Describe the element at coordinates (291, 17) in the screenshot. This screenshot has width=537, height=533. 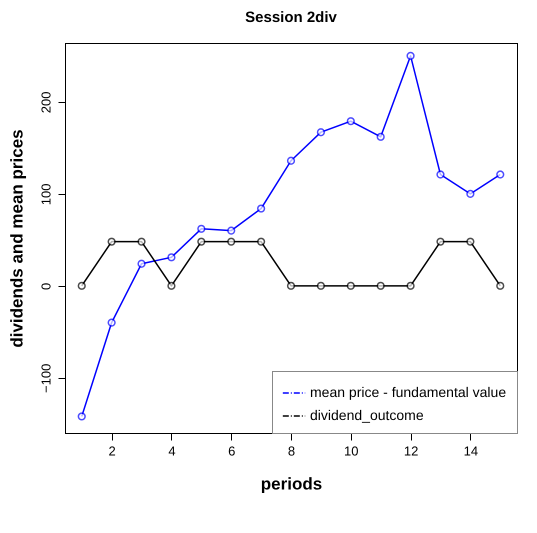
I see `chart-title: Session 2div` at that location.